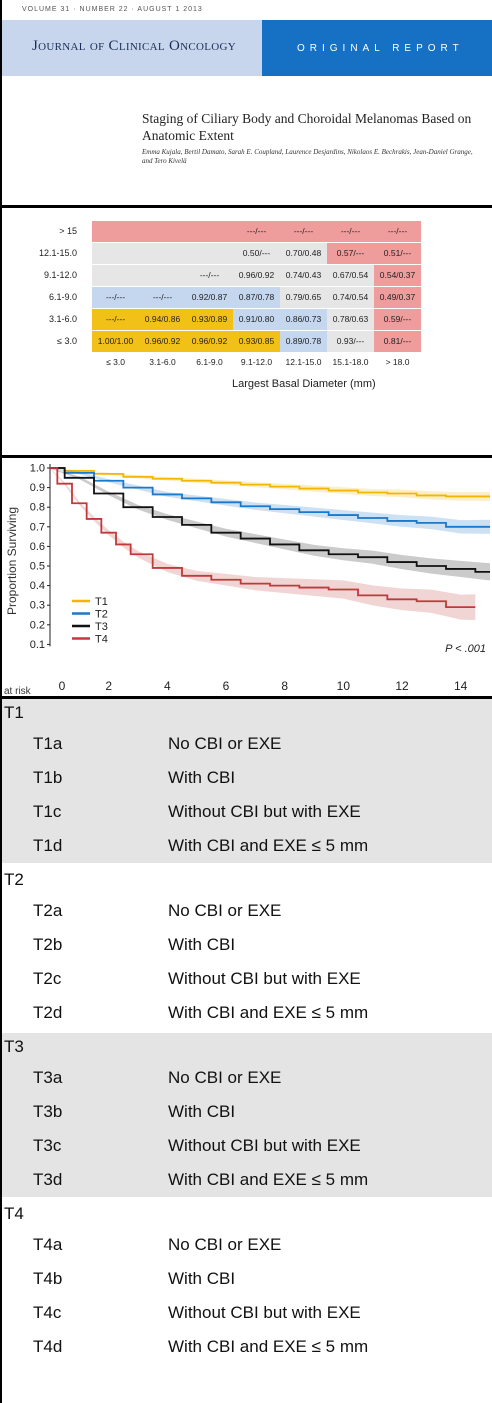  Describe the element at coordinates (68, 231) in the screenshot. I see `matrix-row-label: > 15` at that location.